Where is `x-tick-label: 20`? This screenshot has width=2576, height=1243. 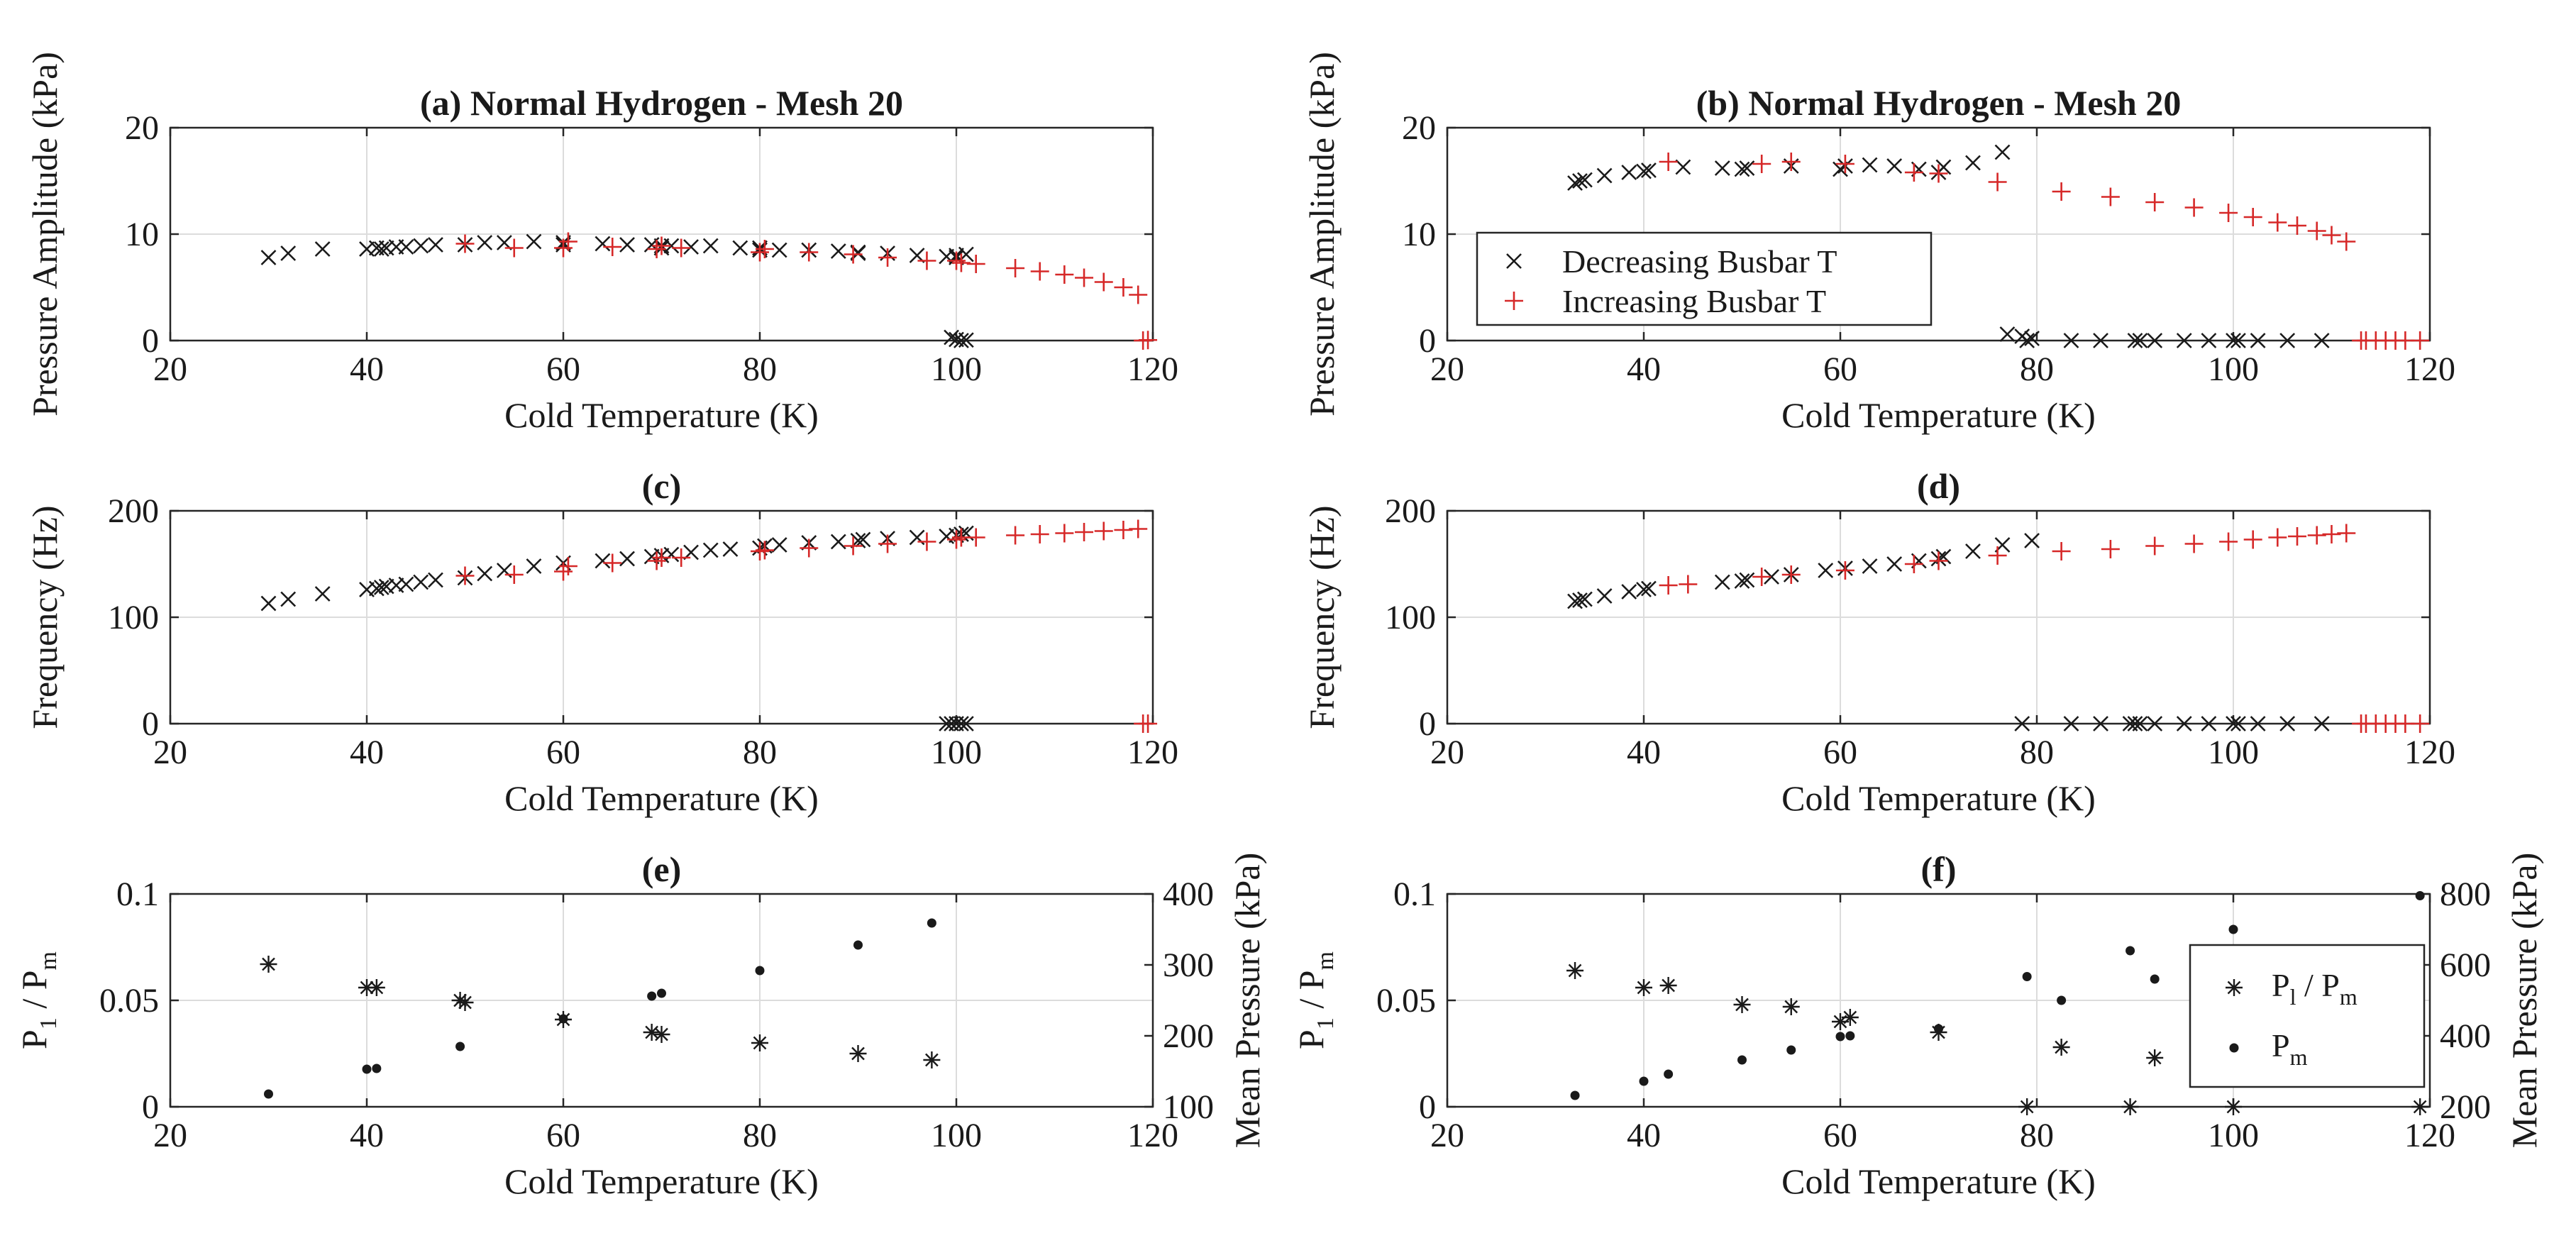
x-tick-label: 20 is located at coordinates (1447, 752).